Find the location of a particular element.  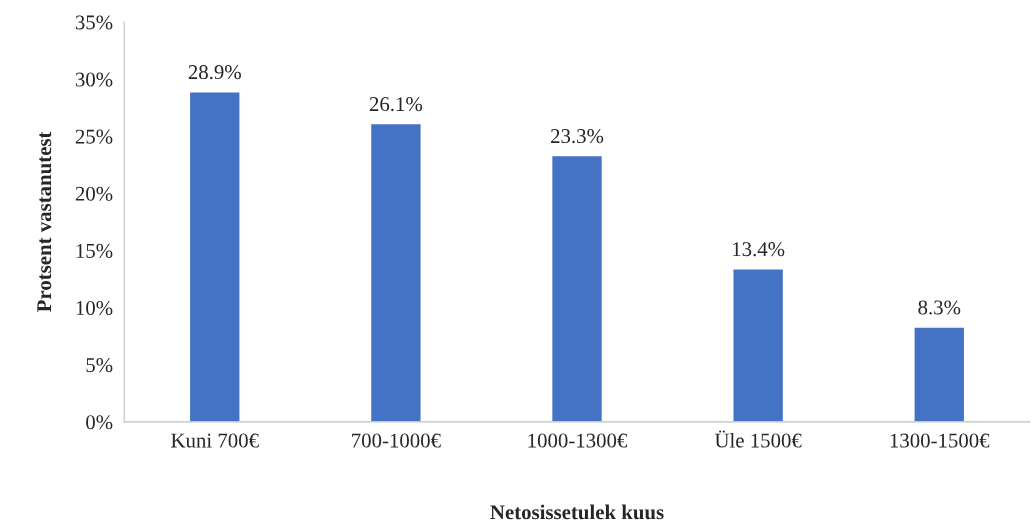

x-axis-title: Netosissetulek kuus is located at coordinates (577, 512).